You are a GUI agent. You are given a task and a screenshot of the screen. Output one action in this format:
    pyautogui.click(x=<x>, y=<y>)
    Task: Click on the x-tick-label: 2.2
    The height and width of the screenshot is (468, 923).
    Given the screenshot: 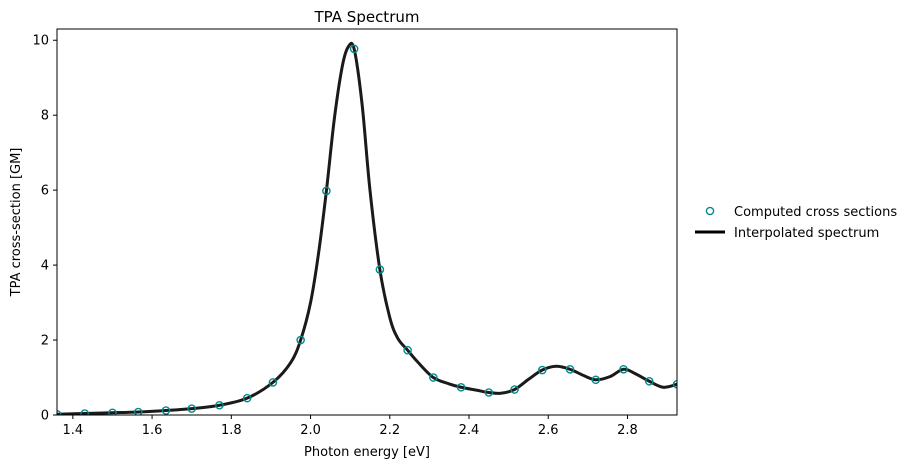 What is the action you would take?
    pyautogui.click(x=389, y=430)
    